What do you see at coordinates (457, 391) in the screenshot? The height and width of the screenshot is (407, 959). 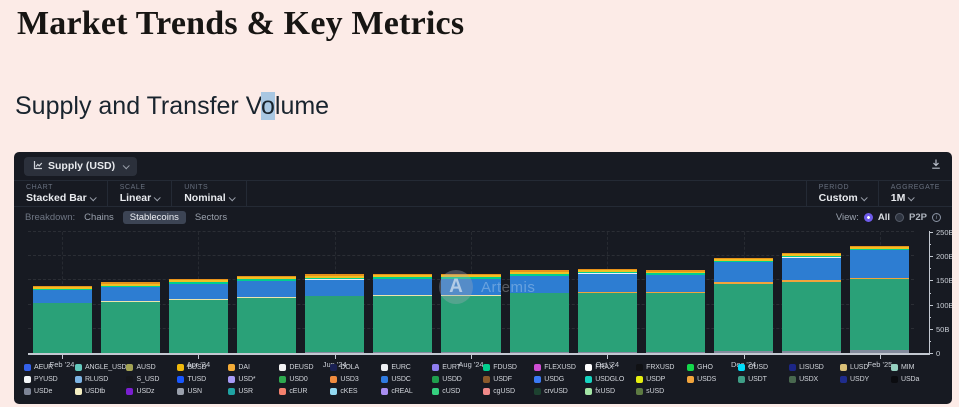 I see `legend-item-cUSD: cUSD` at bounding box center [457, 391].